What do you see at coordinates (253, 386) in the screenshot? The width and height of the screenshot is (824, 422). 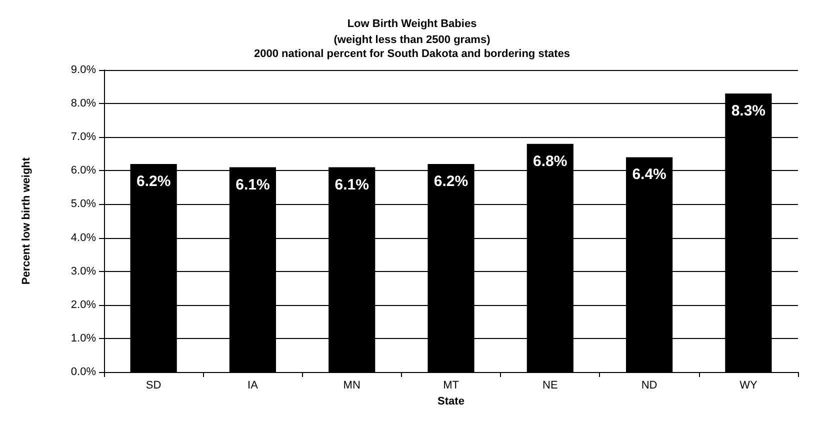 I see `x-tick-label: IA` at bounding box center [253, 386].